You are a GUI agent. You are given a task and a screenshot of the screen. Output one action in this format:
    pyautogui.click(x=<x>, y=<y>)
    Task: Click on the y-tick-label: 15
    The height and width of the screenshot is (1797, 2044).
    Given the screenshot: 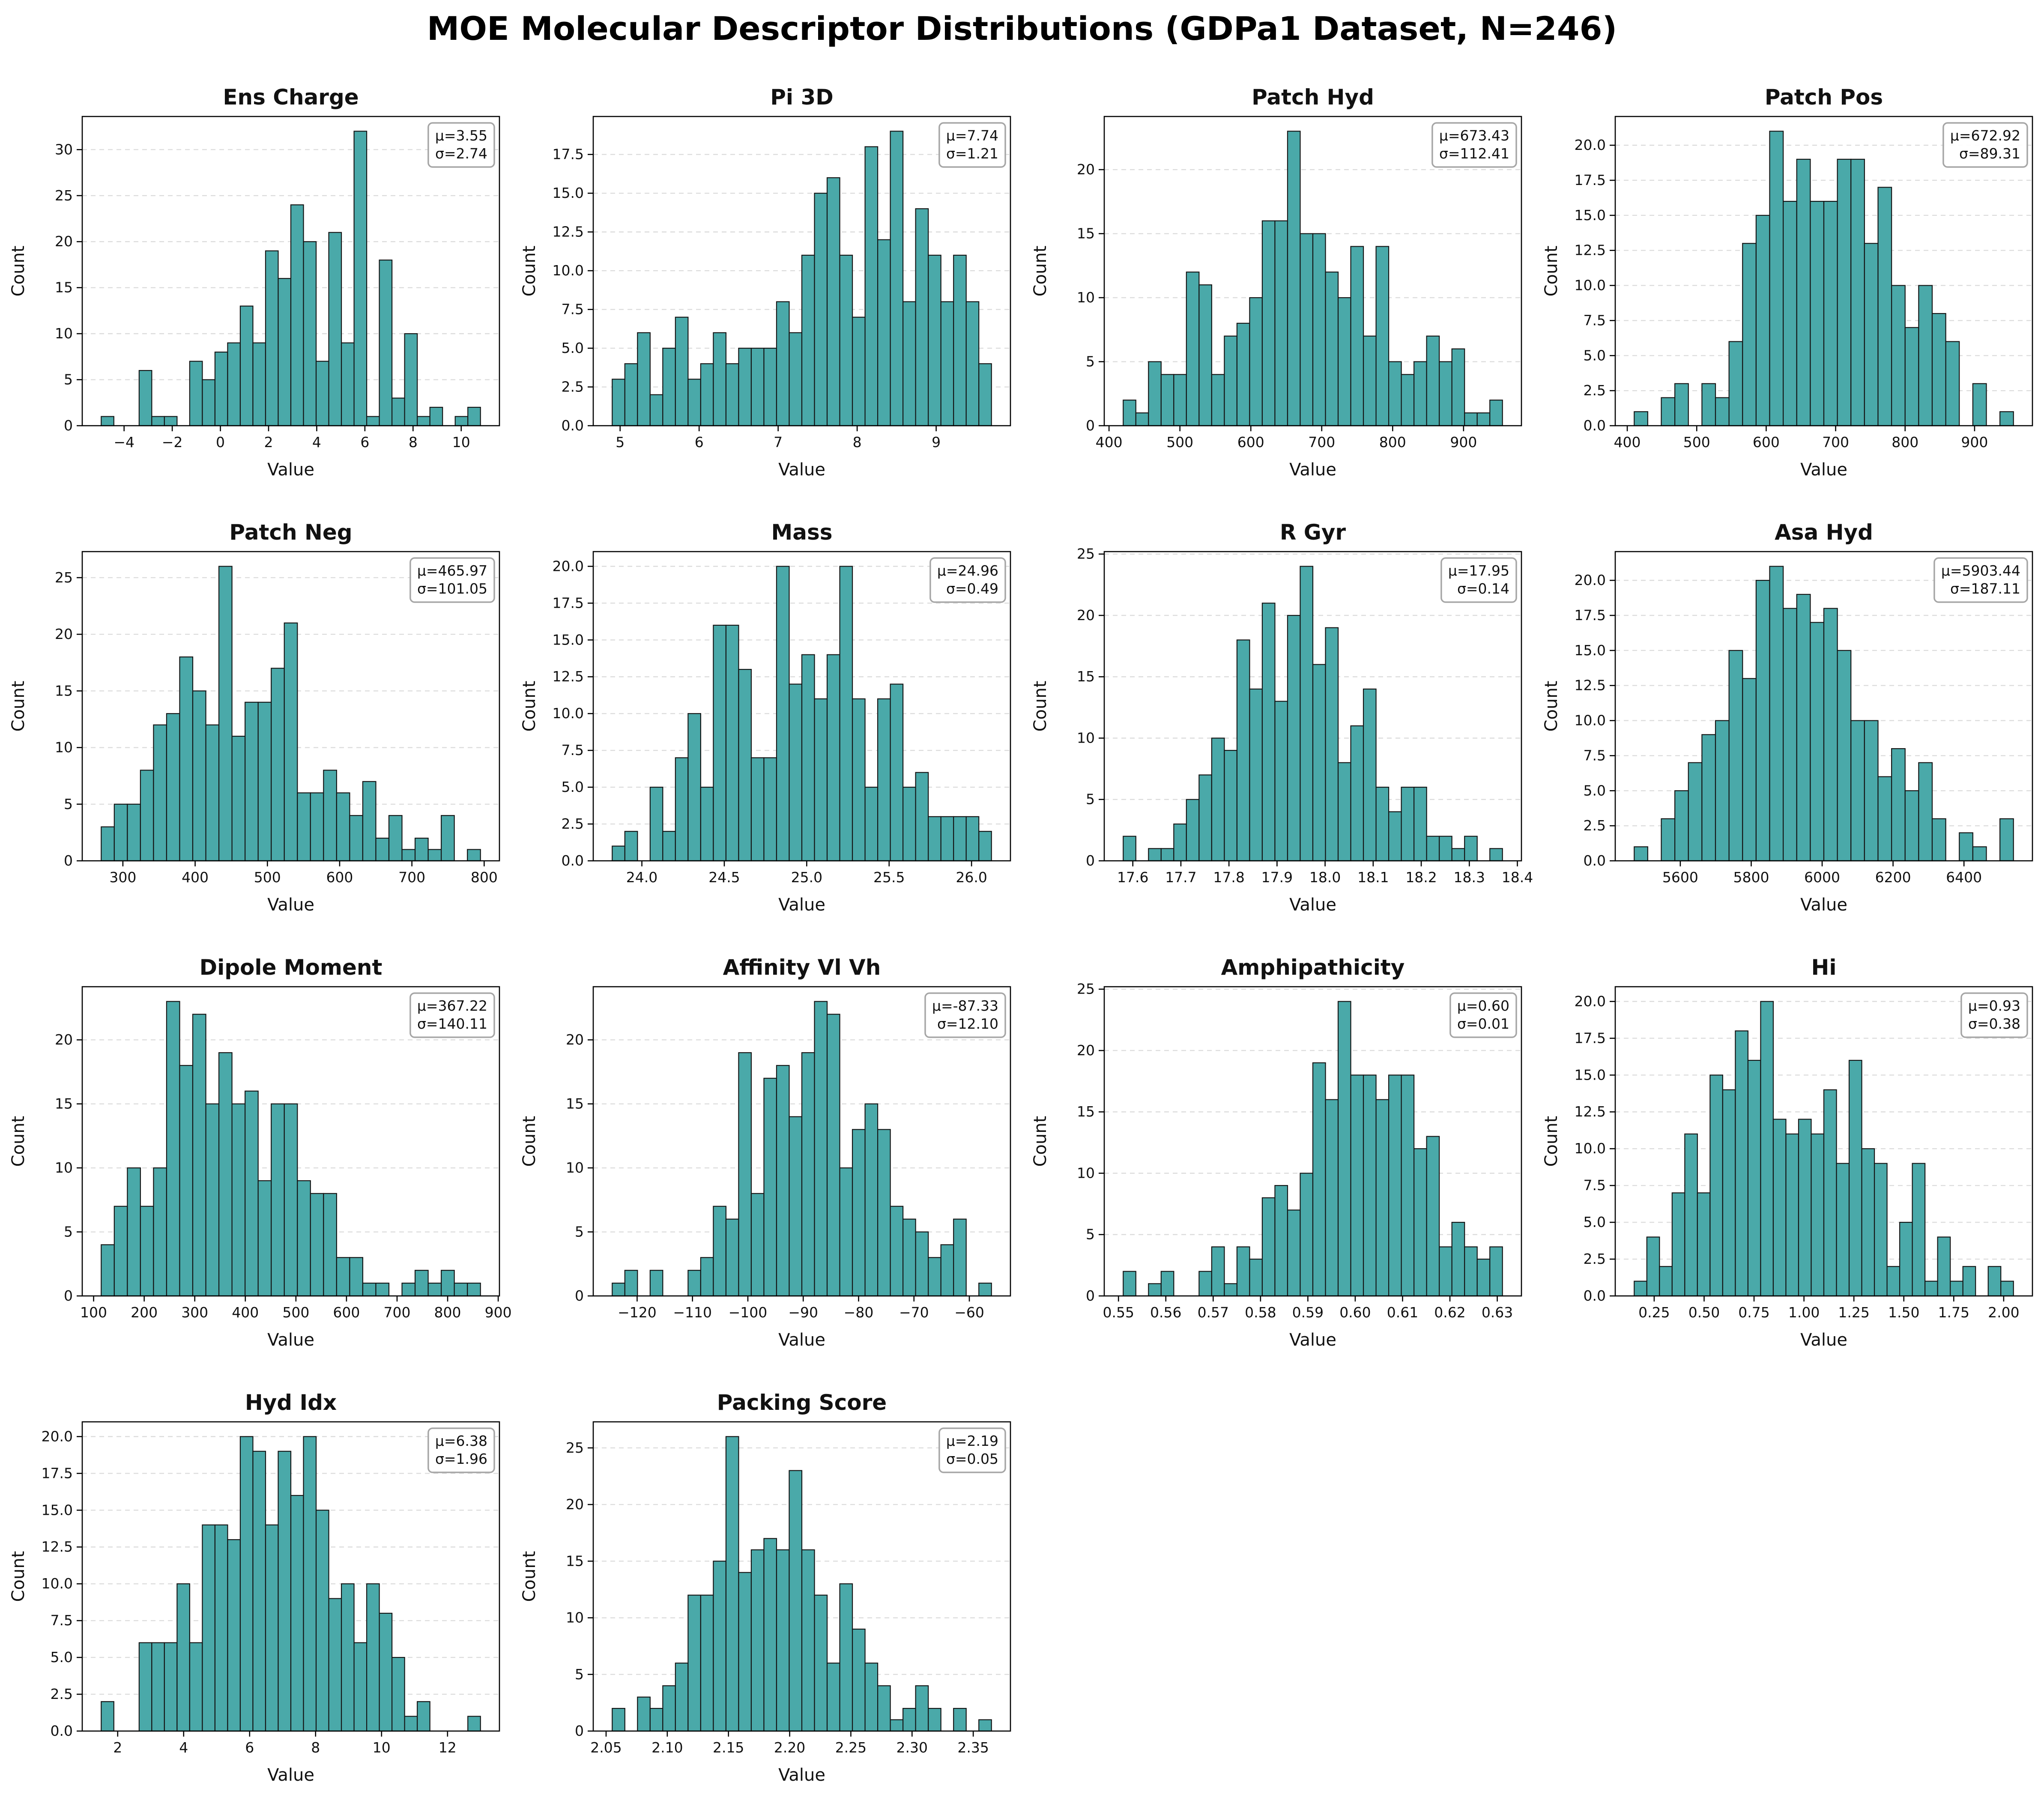 What is the action you would take?
    pyautogui.click(x=1086, y=234)
    